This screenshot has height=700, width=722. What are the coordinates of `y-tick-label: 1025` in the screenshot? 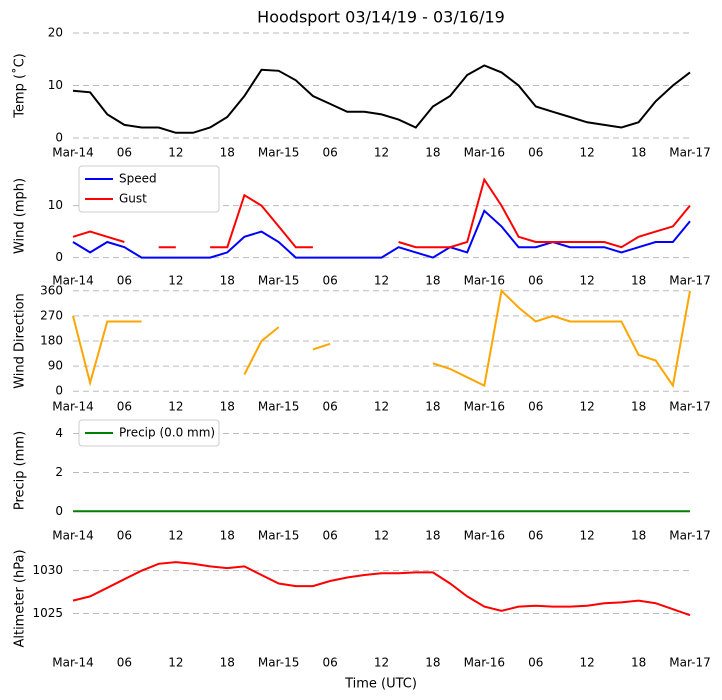 It's located at (47, 613).